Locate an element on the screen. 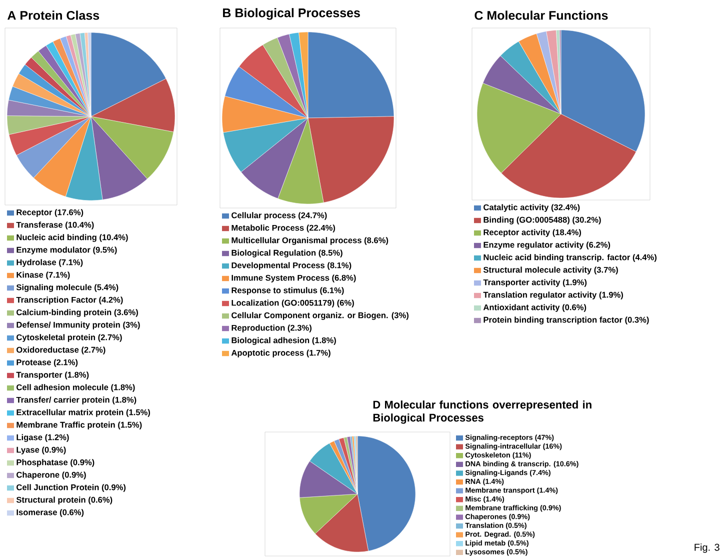  legend-label: Calcium-binding protein (3.6%) is located at coordinates (77, 313).